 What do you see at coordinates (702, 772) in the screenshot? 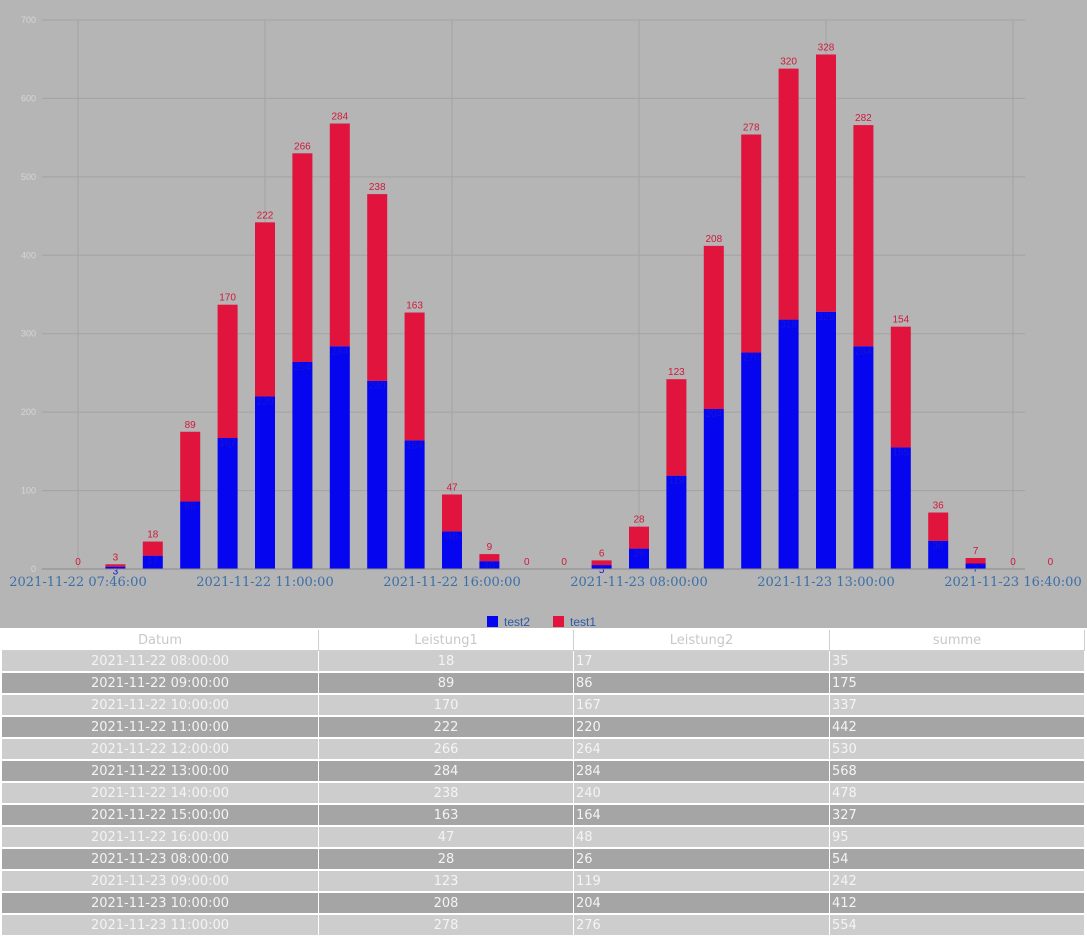
I see `cell-leistung2: 284` at bounding box center [702, 772].